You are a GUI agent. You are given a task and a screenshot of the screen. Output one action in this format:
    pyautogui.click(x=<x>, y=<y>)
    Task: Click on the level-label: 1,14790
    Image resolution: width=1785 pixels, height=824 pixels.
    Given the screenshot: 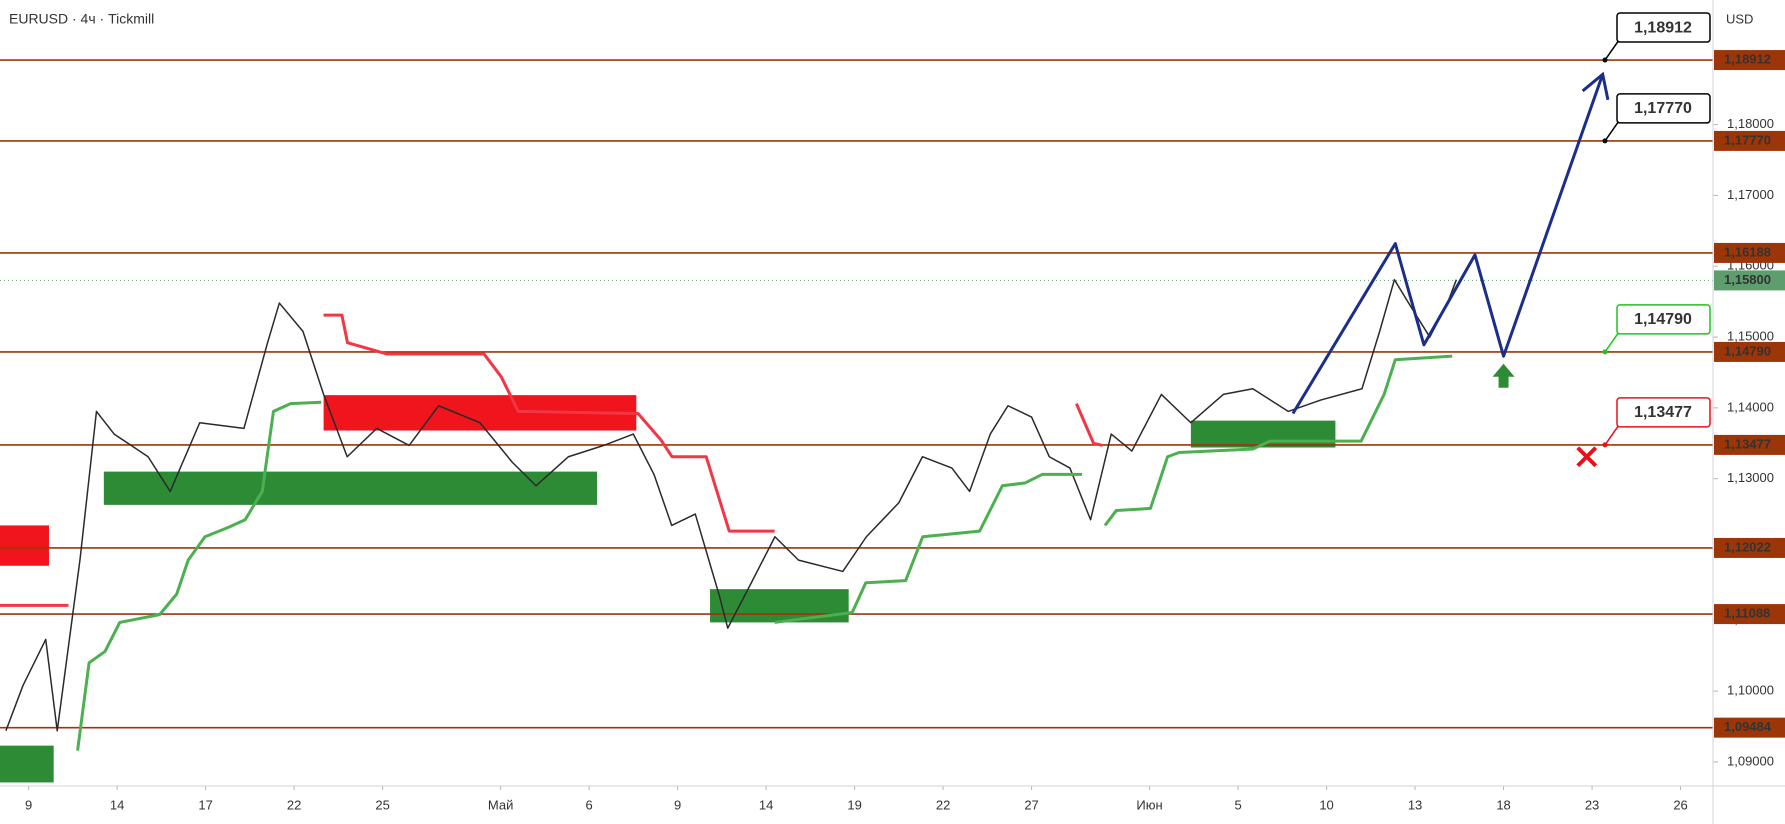 What is the action you would take?
    pyautogui.click(x=1747, y=350)
    